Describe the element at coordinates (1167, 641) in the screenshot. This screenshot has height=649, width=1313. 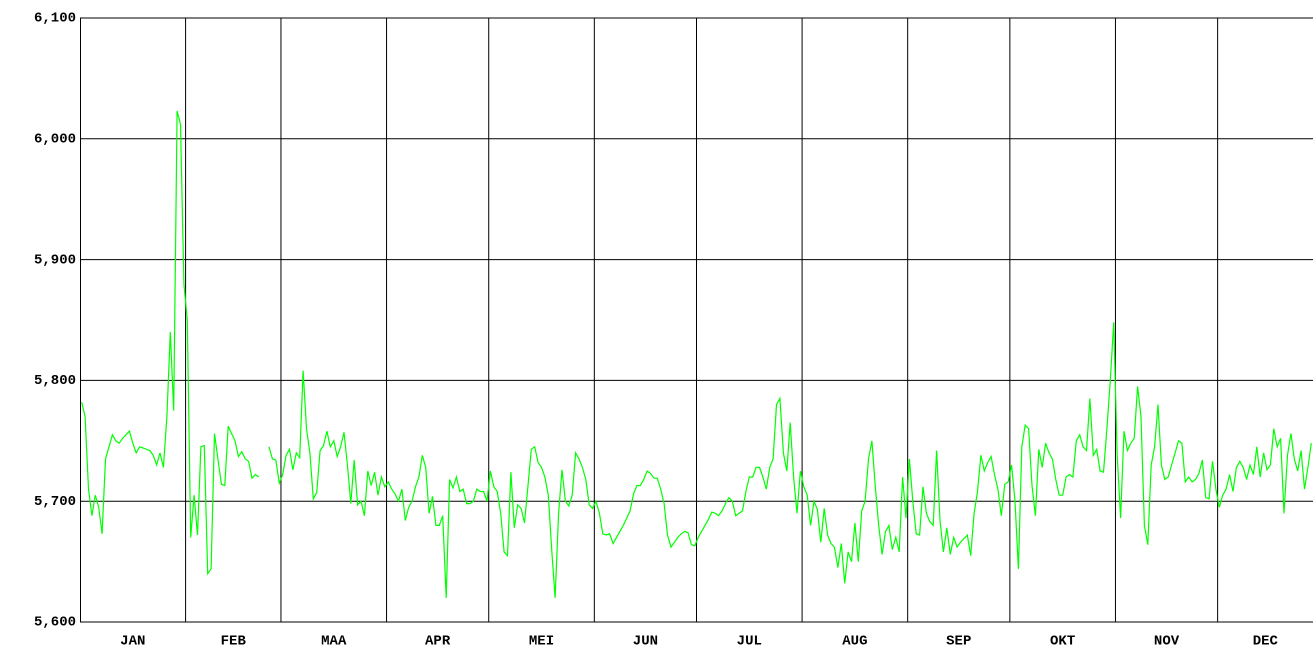
I see `x-tick-label: NOV` at that location.